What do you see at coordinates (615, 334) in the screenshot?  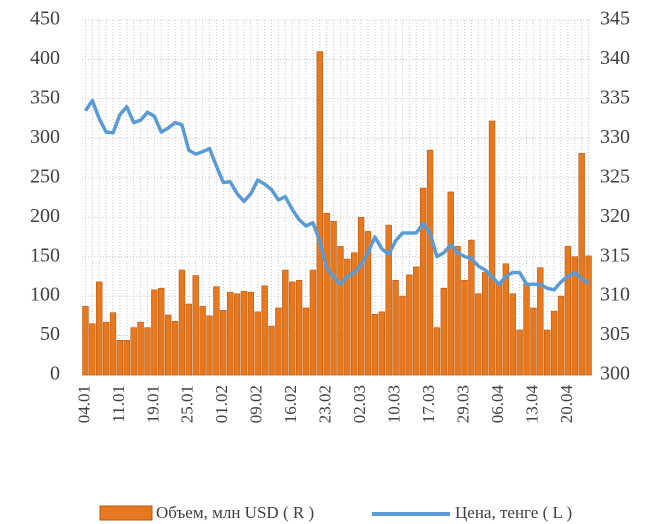 I see `y2-tick-label: 305` at bounding box center [615, 334].